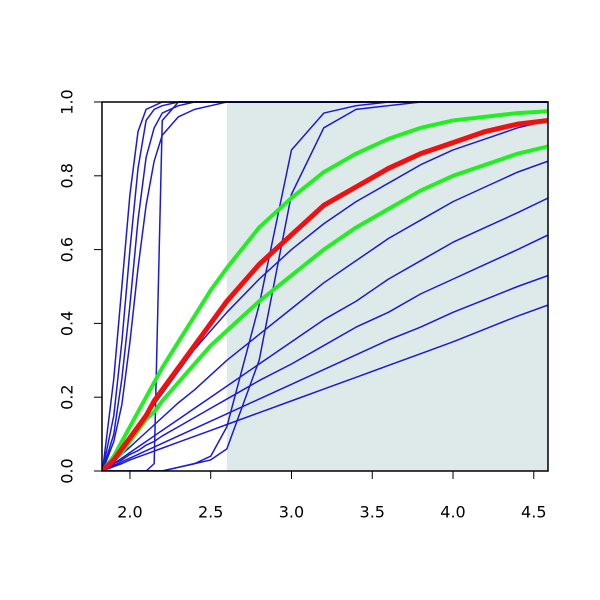 This screenshot has height=600, width=600. I want to click on y-tick-label: 0.0, so click(67, 470).